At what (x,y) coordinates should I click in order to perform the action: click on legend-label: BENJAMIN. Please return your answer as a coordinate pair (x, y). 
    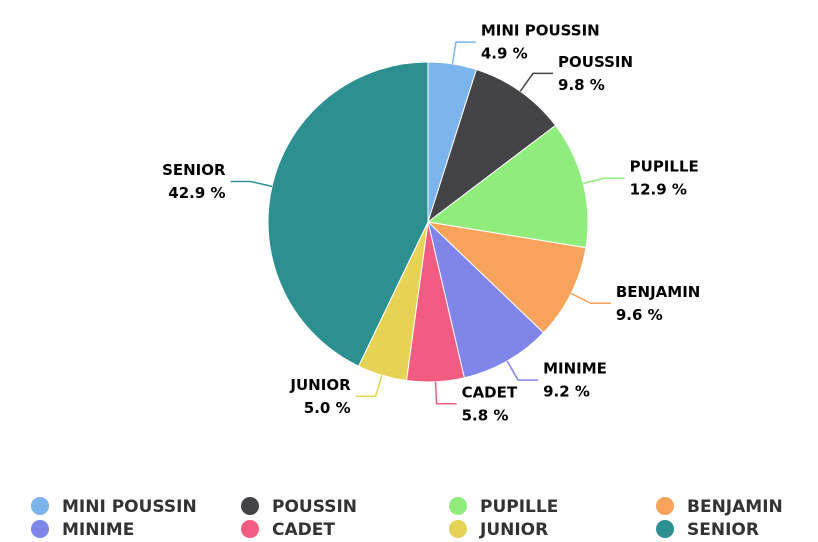
    Looking at the image, I should click on (735, 507).